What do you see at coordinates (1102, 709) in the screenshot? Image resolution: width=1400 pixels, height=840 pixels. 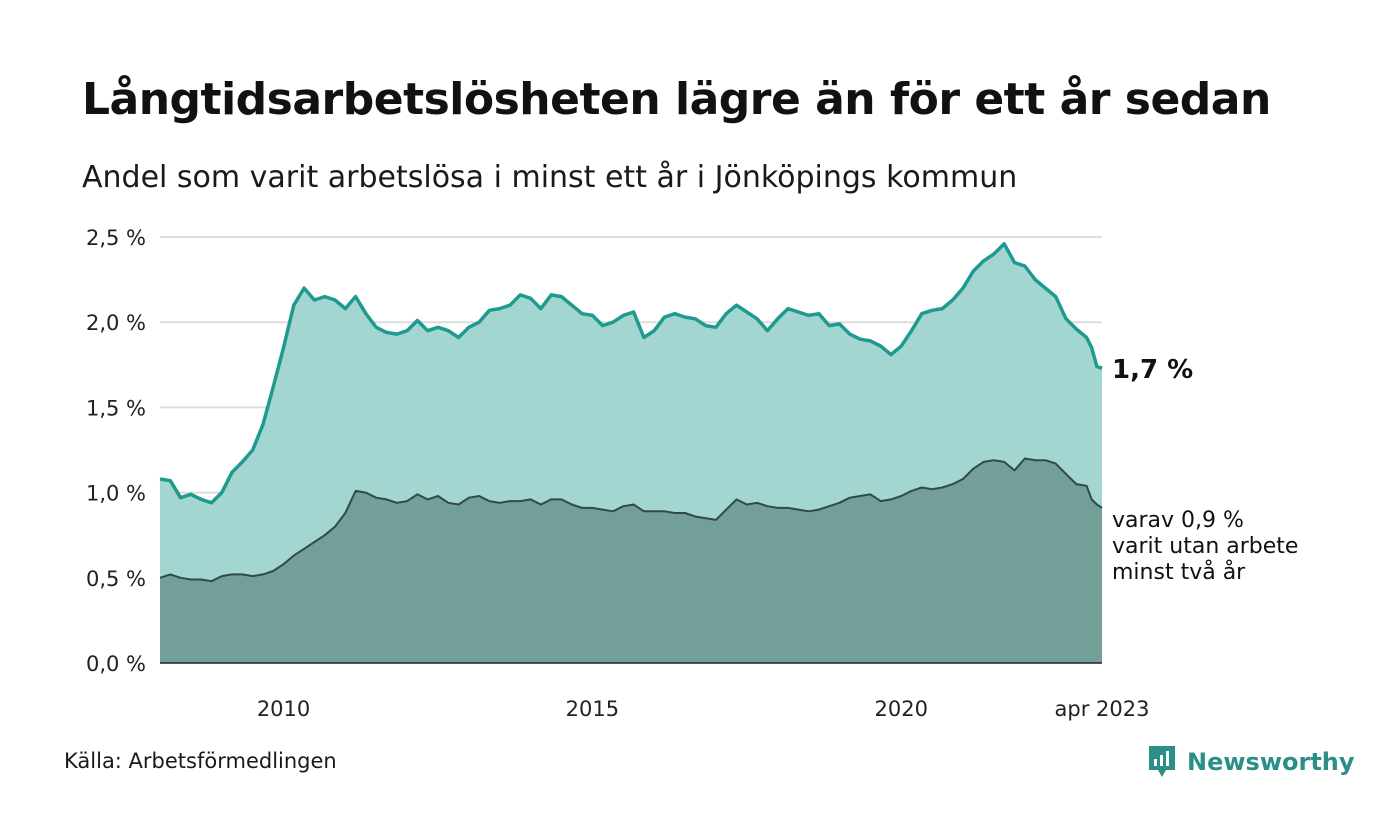 I see `x-tick-label: apr 2023` at bounding box center [1102, 709].